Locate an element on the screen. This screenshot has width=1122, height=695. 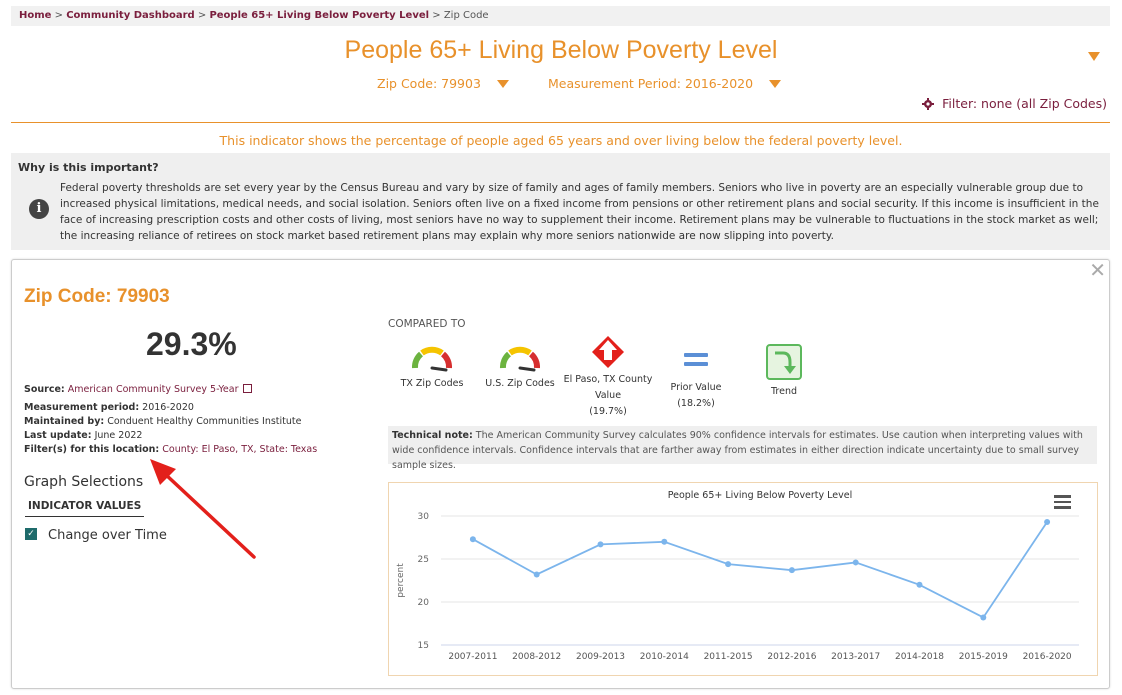
trend-down-icon is located at coordinates (784, 362).